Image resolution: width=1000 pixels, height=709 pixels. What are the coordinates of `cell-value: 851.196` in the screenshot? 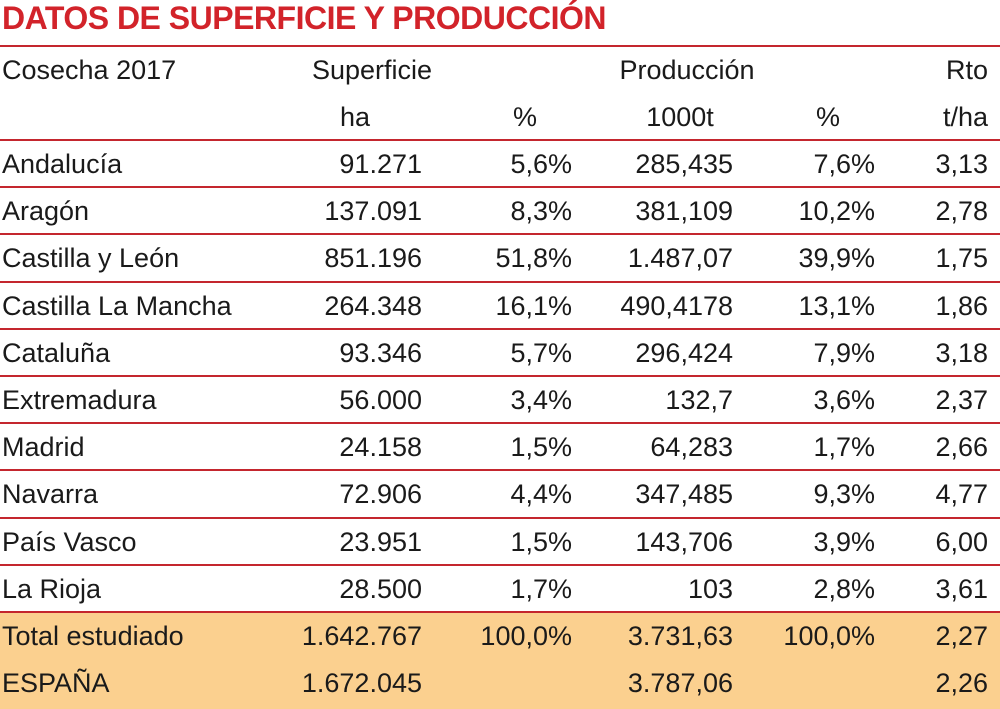 It's located at (373, 258).